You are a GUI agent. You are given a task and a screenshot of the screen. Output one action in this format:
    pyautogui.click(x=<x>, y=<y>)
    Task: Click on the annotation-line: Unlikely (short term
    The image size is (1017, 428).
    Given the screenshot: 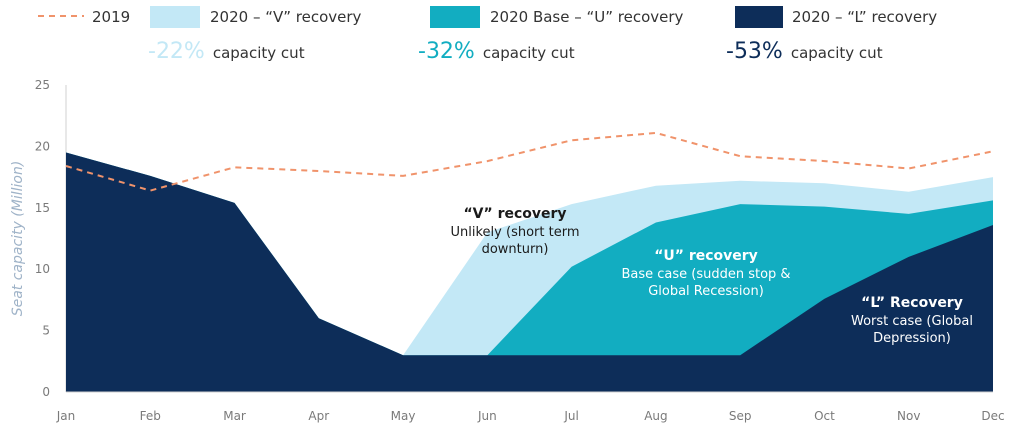 What is the action you would take?
    pyautogui.click(x=515, y=232)
    